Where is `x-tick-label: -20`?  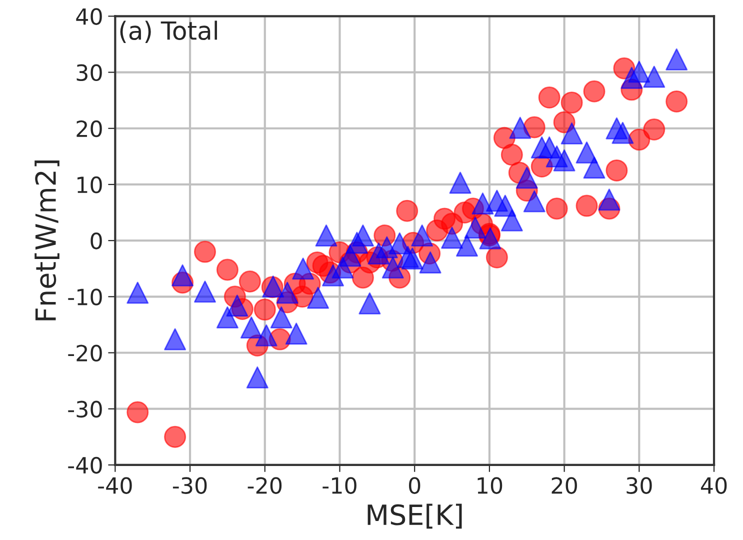 x-tick-label: -20 is located at coordinates (265, 485).